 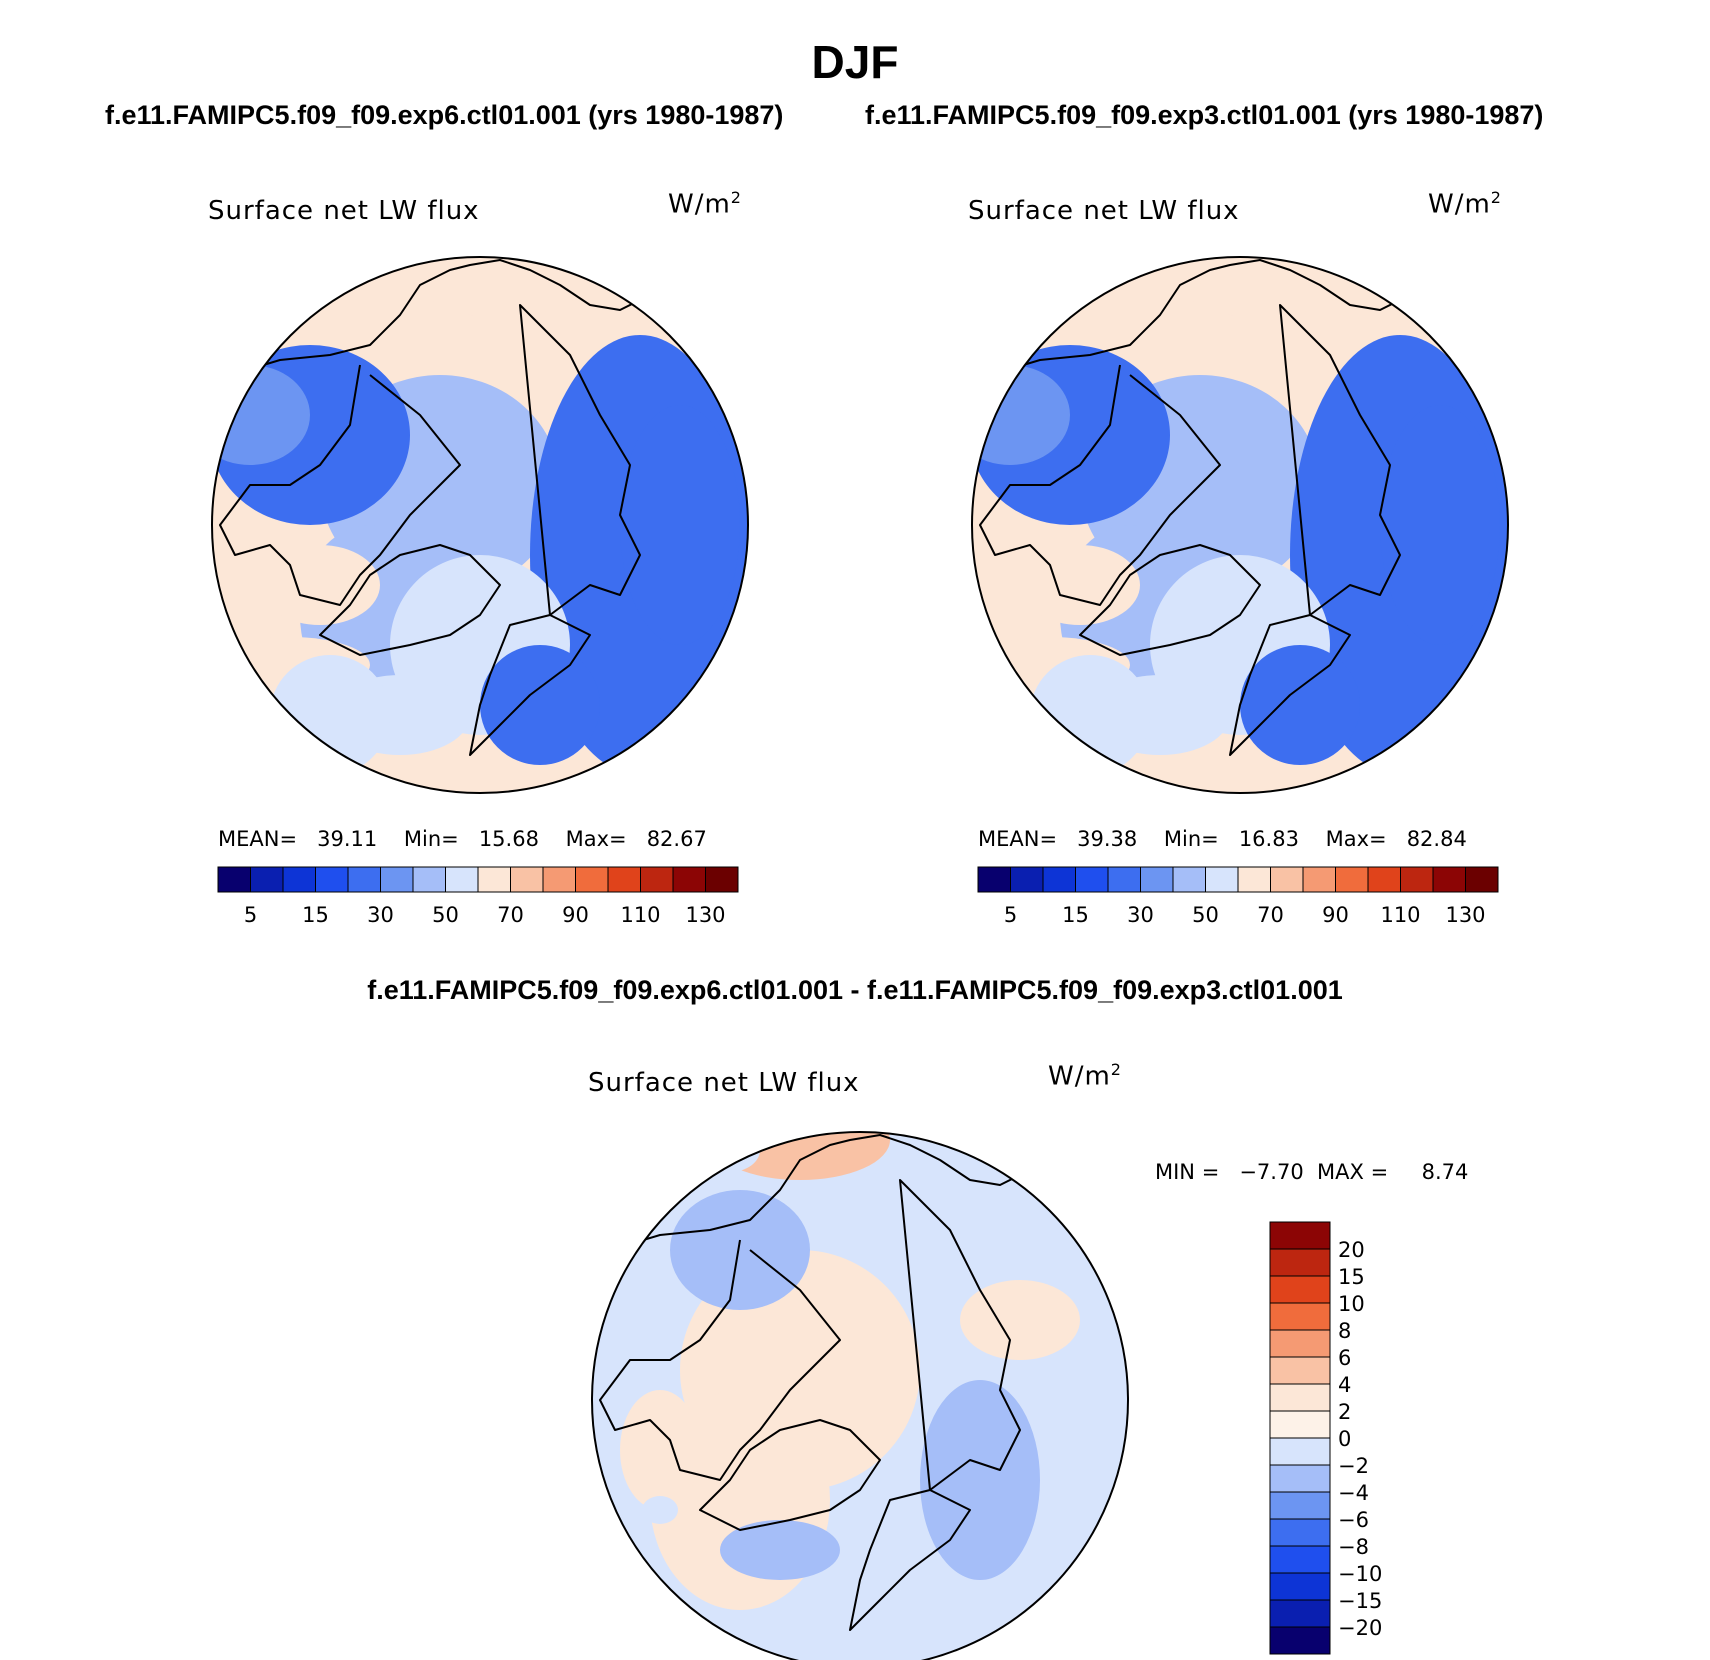 What do you see at coordinates (1353, 1493) in the screenshot?
I see `colorbar-tick-label: −4` at bounding box center [1353, 1493].